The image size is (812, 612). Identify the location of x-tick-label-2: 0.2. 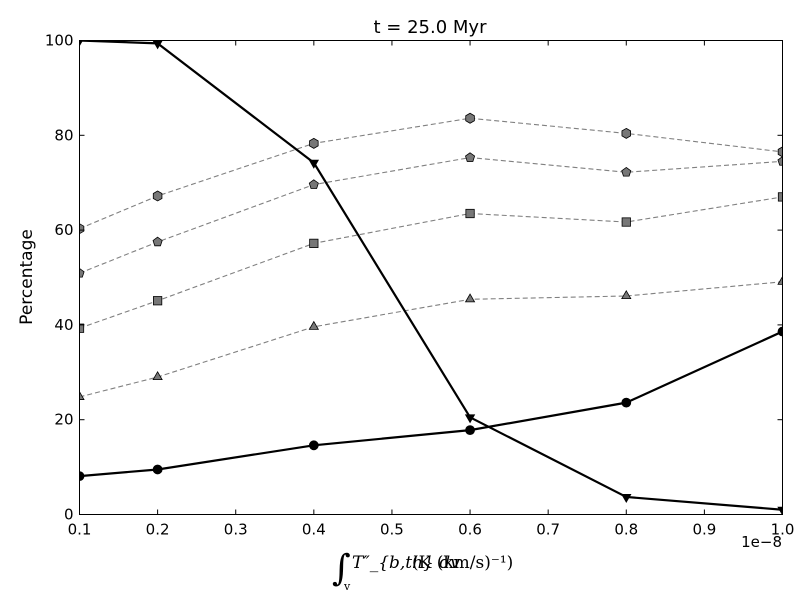
(158, 530).